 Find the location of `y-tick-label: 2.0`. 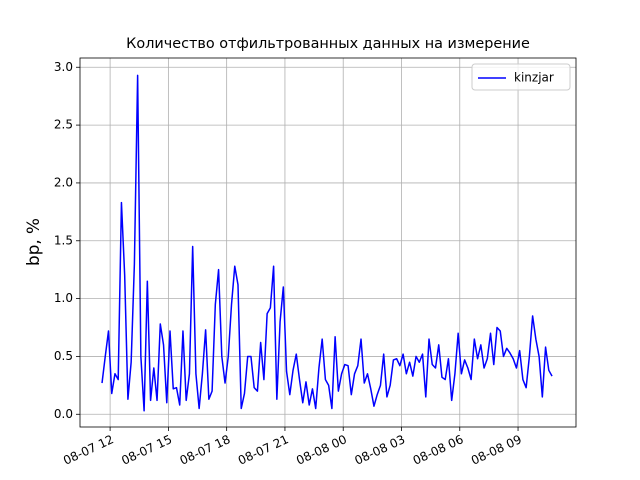

y-tick-label: 2.0 is located at coordinates (63, 182).